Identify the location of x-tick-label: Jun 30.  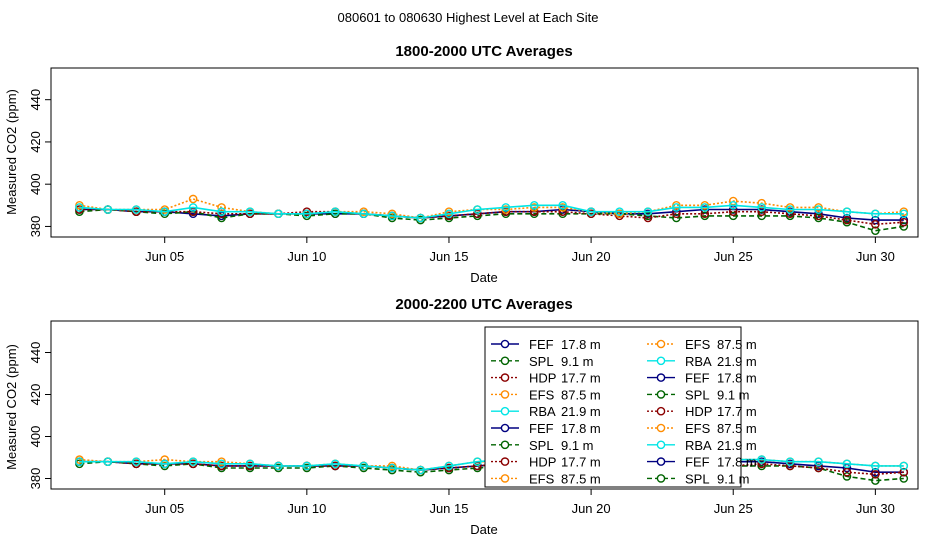
(875, 256).